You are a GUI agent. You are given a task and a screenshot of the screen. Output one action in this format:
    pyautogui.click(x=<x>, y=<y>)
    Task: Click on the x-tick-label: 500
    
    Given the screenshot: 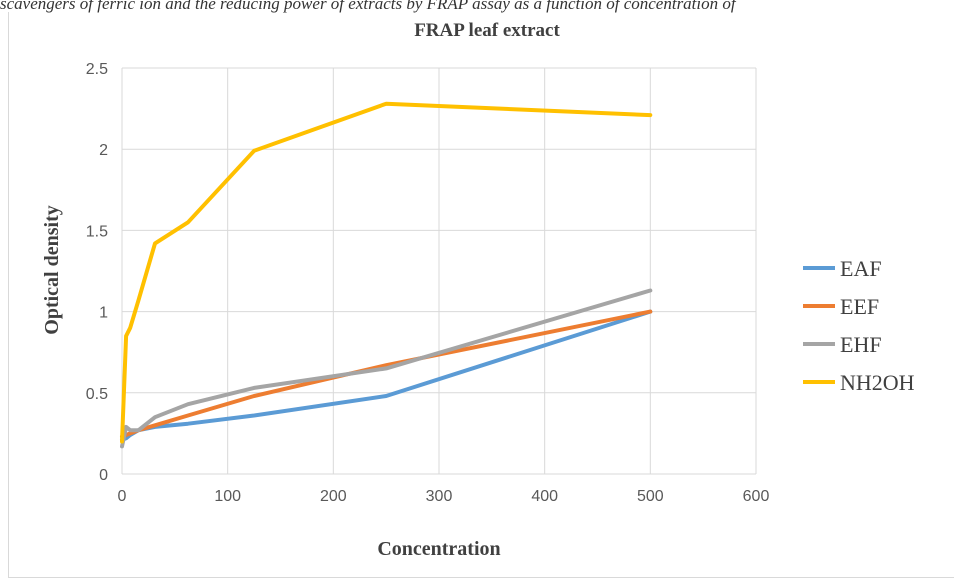 What is the action you would take?
    pyautogui.click(x=650, y=496)
    